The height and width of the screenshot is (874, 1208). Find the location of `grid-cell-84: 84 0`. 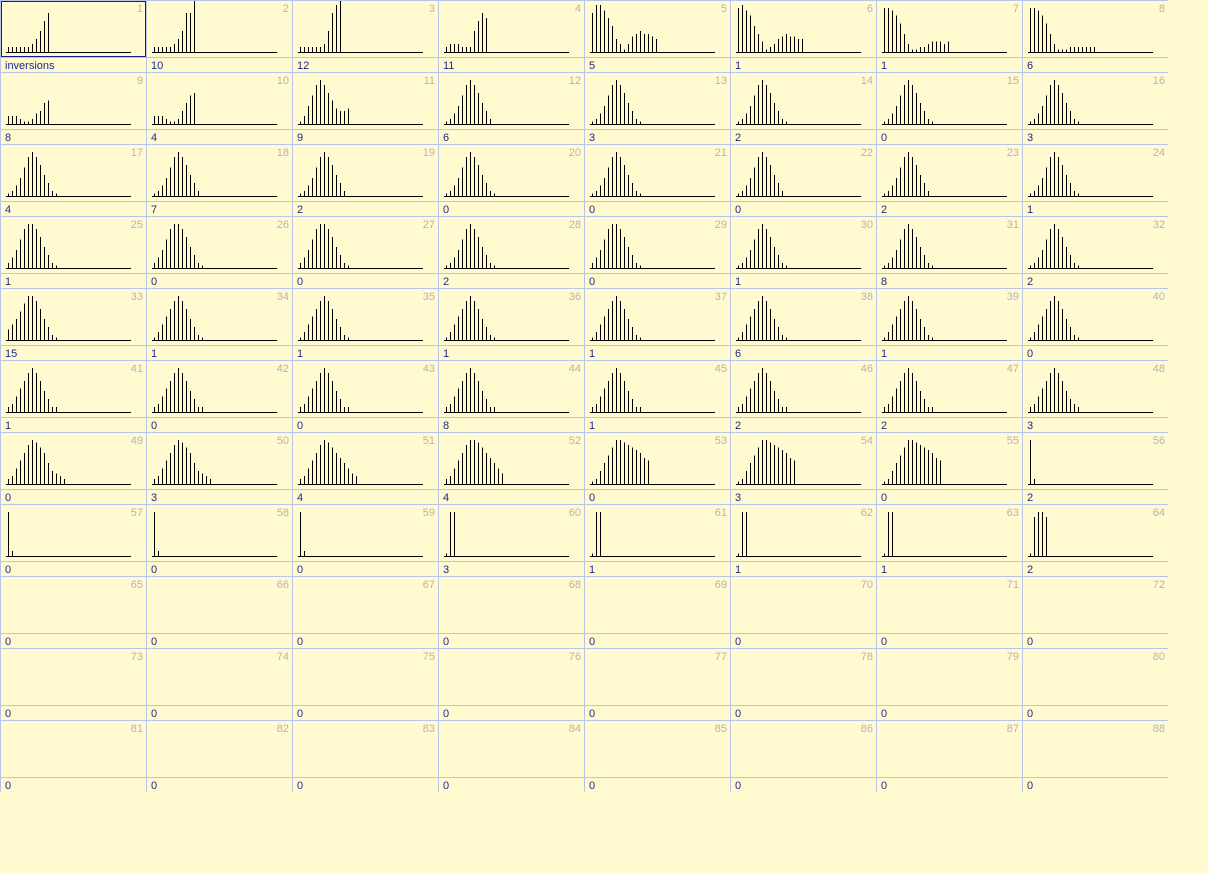

grid-cell-84: 84 0 is located at coordinates (511, 756).